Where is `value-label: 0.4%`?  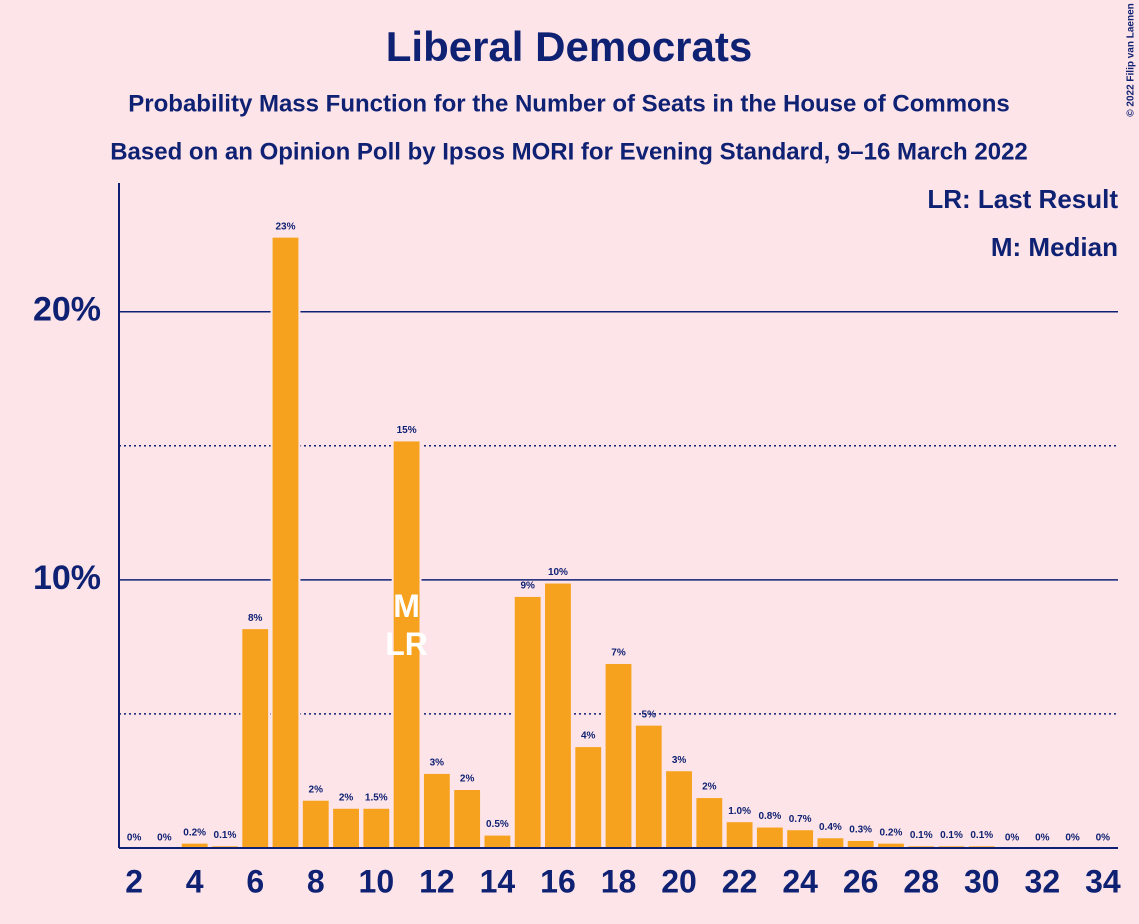 value-label: 0.4% is located at coordinates (830, 827).